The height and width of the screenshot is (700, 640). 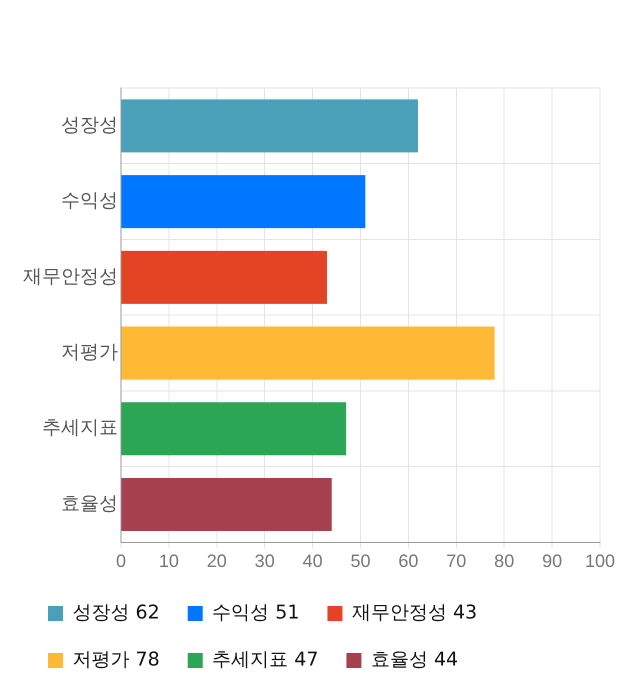 What do you see at coordinates (89, 503) in the screenshot?
I see `y-tick-label: 효율성` at bounding box center [89, 503].